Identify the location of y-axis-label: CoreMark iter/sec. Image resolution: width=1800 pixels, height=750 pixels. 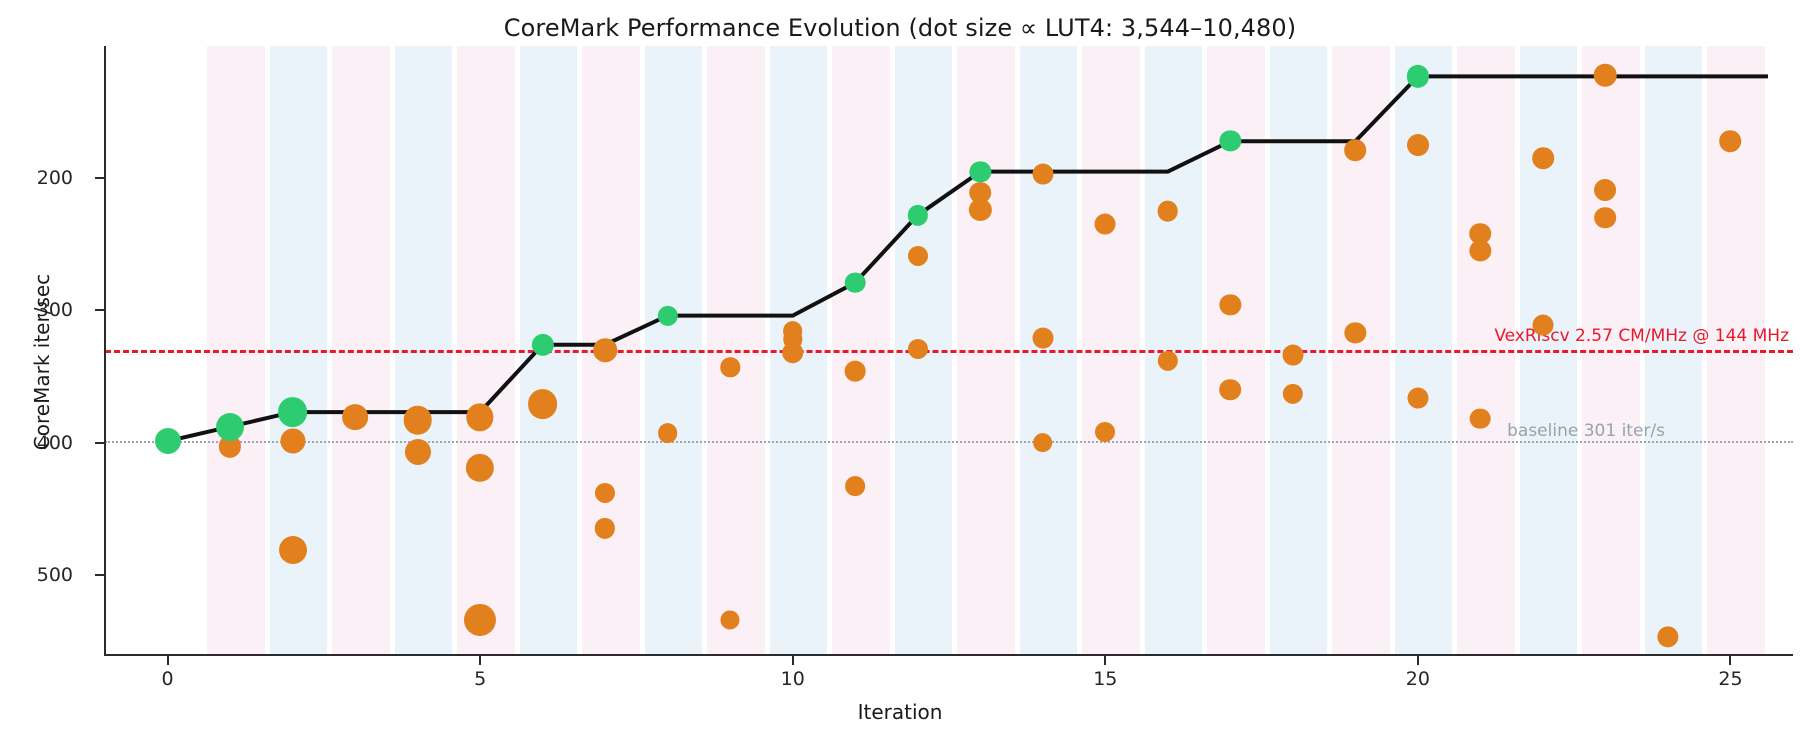
(42, 362).